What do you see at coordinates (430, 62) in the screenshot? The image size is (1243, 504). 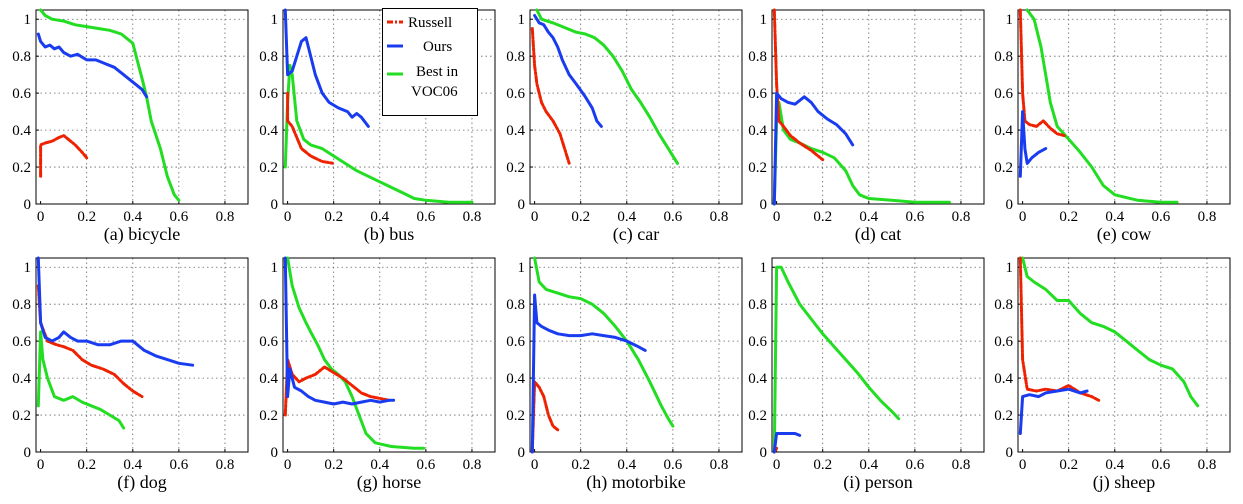 I see `legend: Russell Ours Best in VOC06` at bounding box center [430, 62].